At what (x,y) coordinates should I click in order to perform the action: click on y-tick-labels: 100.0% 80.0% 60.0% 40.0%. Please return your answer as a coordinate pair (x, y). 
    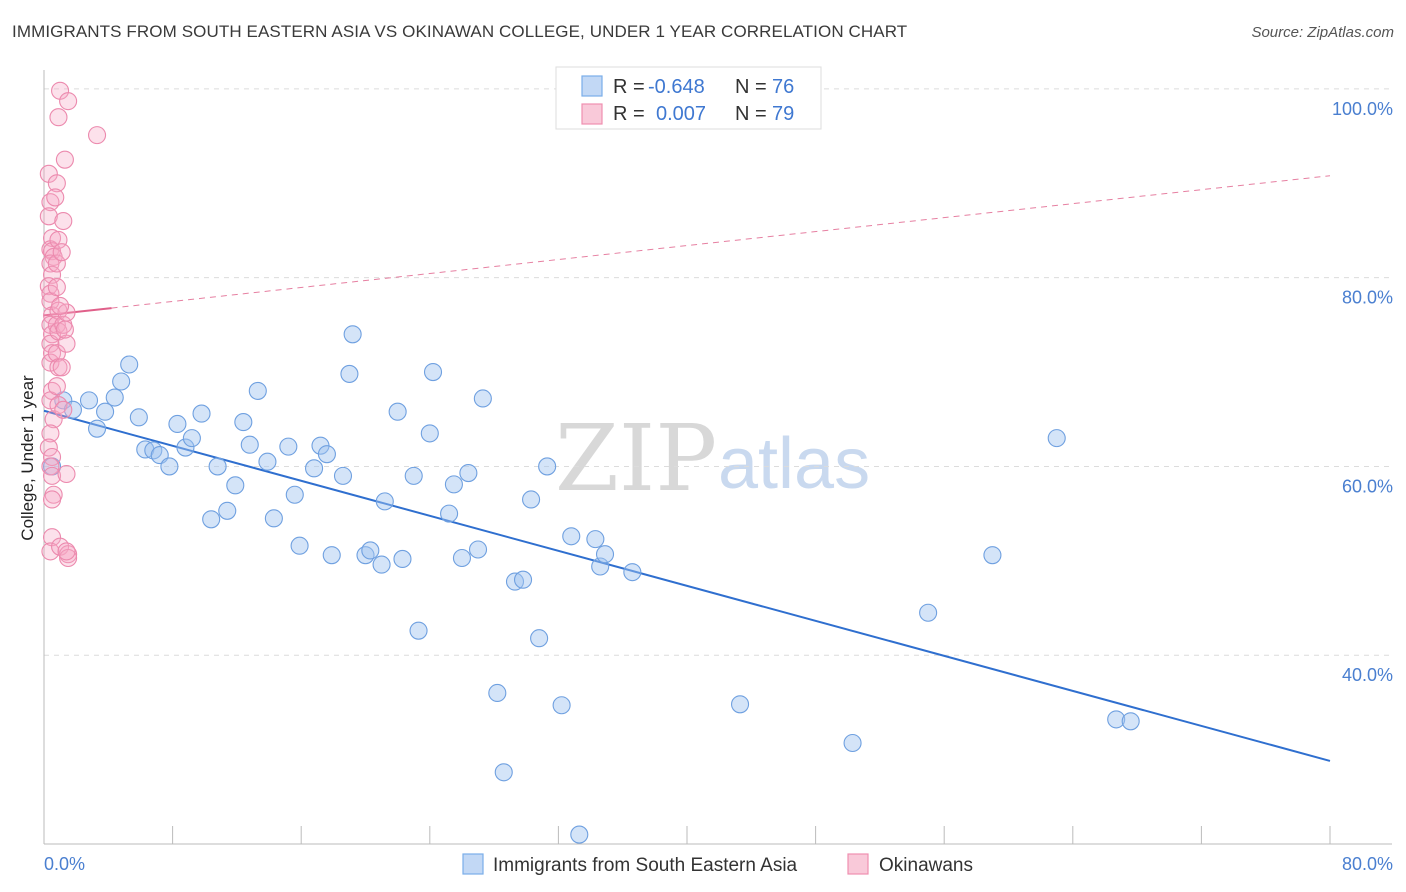
    Looking at the image, I should click on (1362, 392).